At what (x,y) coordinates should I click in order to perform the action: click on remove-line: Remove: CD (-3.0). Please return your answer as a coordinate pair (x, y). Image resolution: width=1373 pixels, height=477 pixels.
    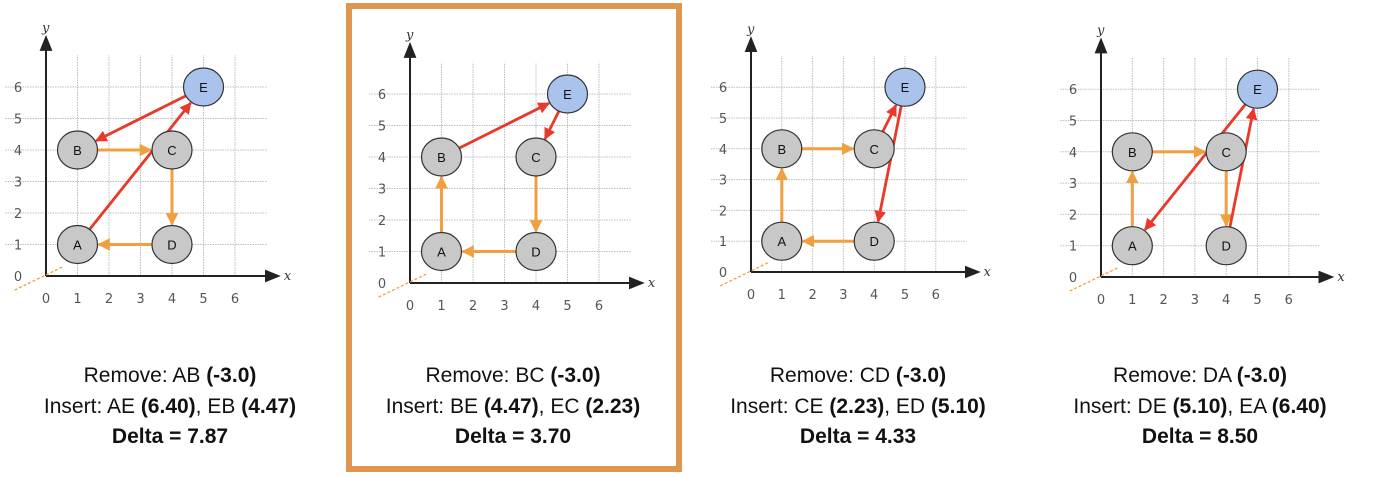
    Looking at the image, I should click on (858, 375).